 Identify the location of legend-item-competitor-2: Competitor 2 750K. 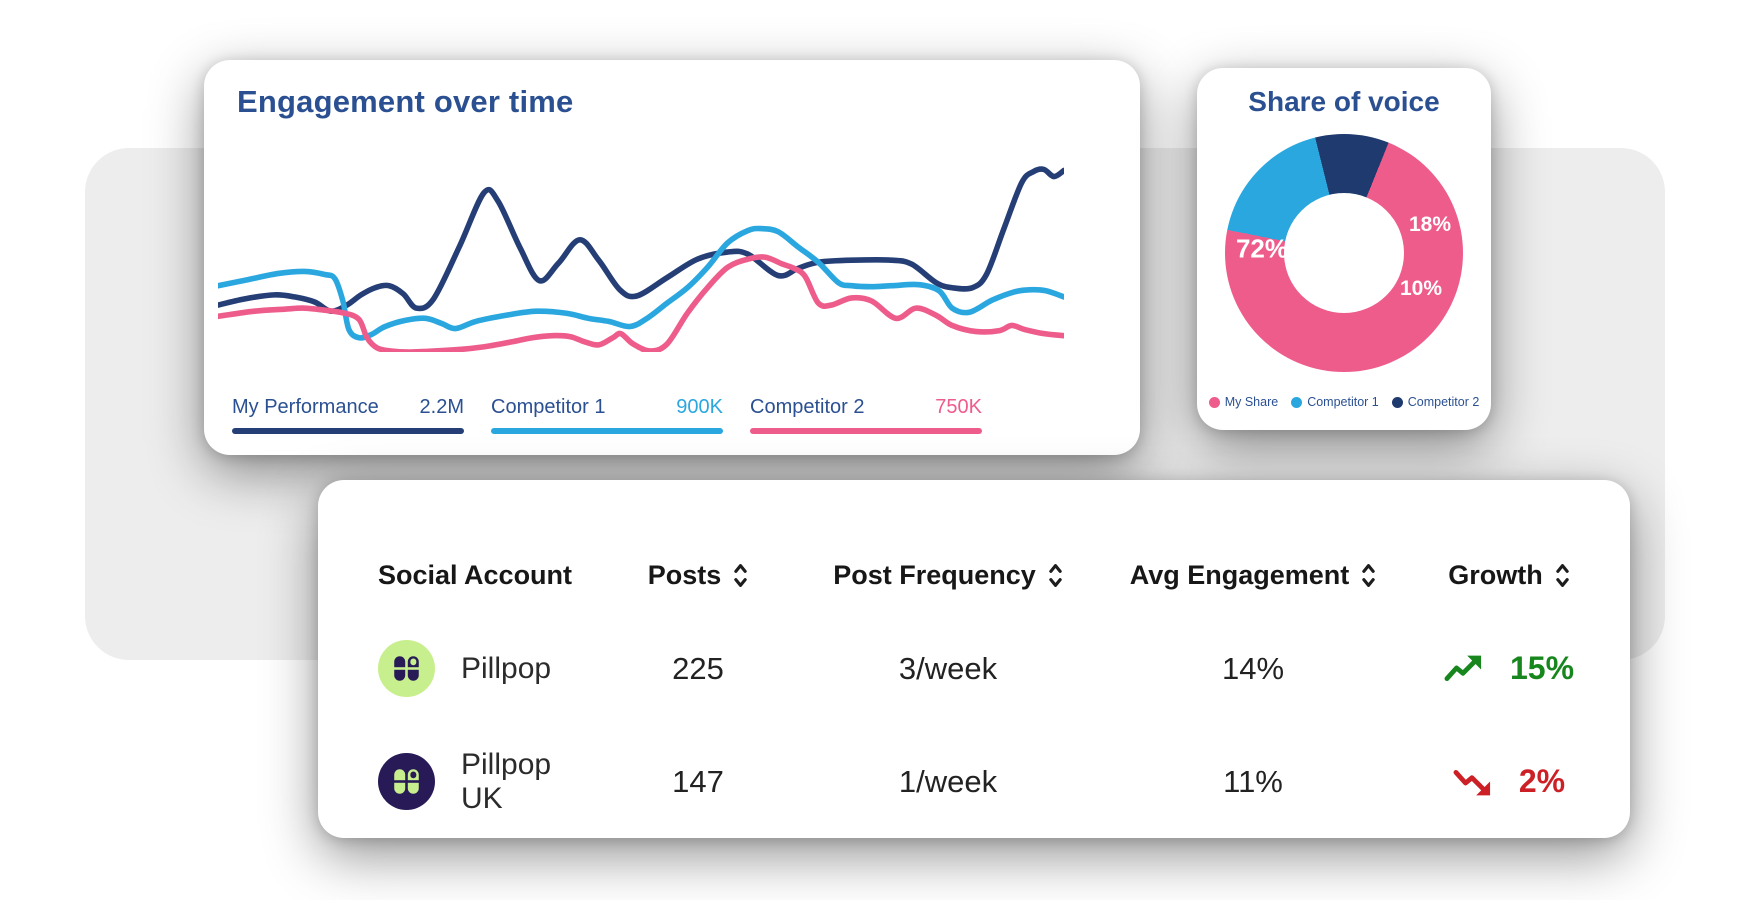
(866, 415).